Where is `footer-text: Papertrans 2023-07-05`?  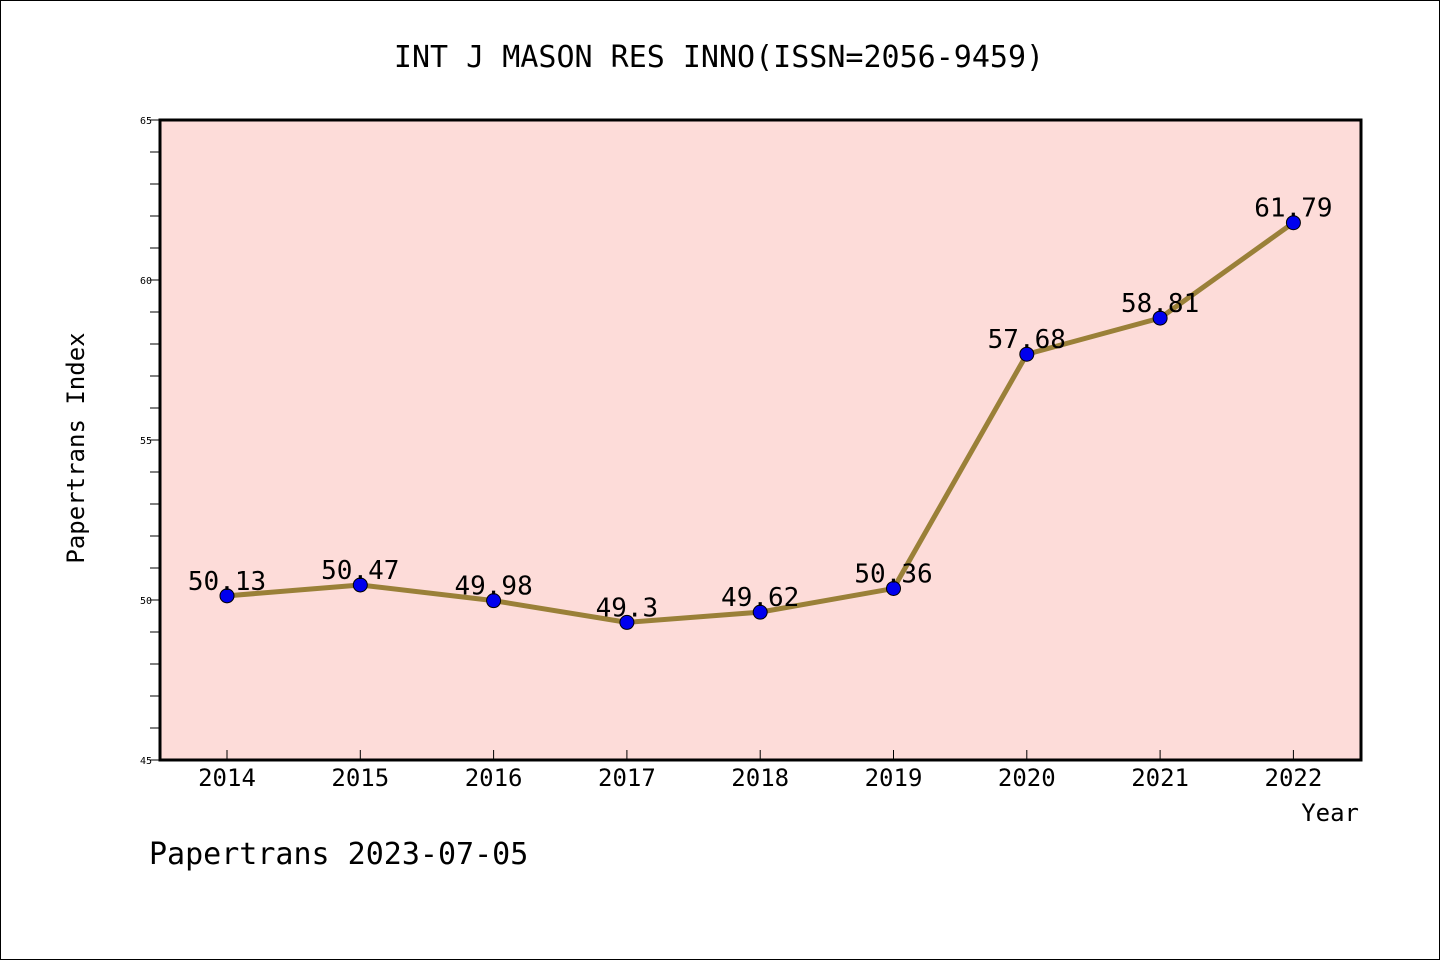
footer-text: Papertrans 2023-07-05 is located at coordinates (338, 854).